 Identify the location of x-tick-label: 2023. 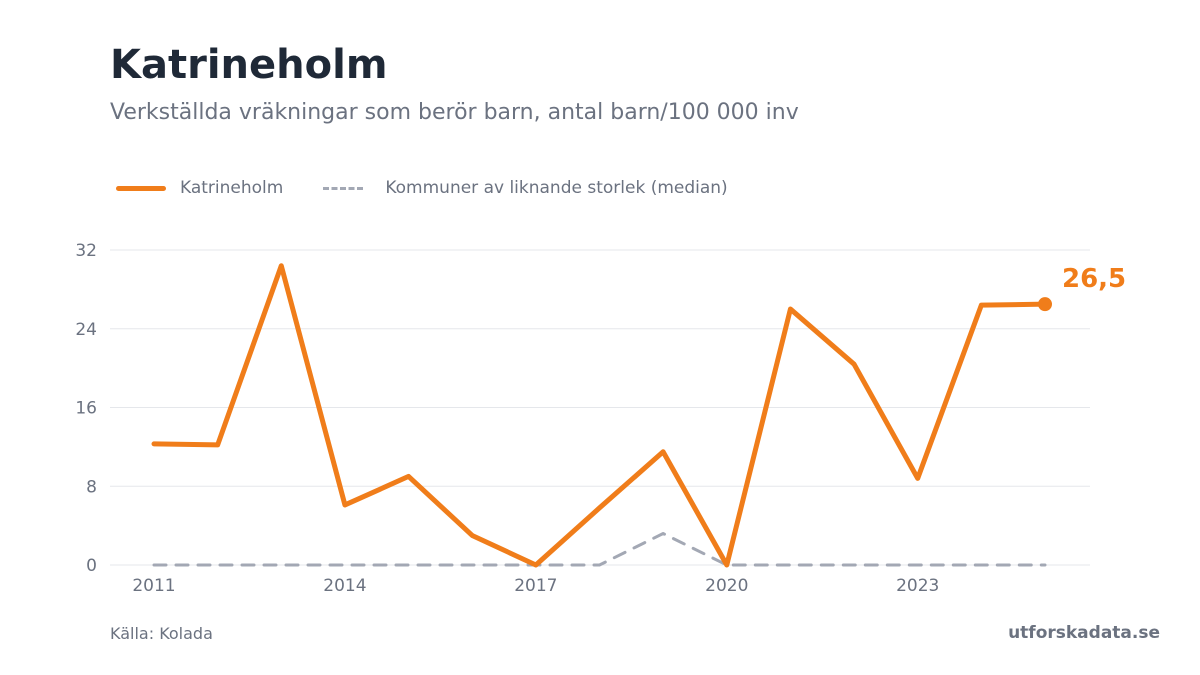
(917, 586).